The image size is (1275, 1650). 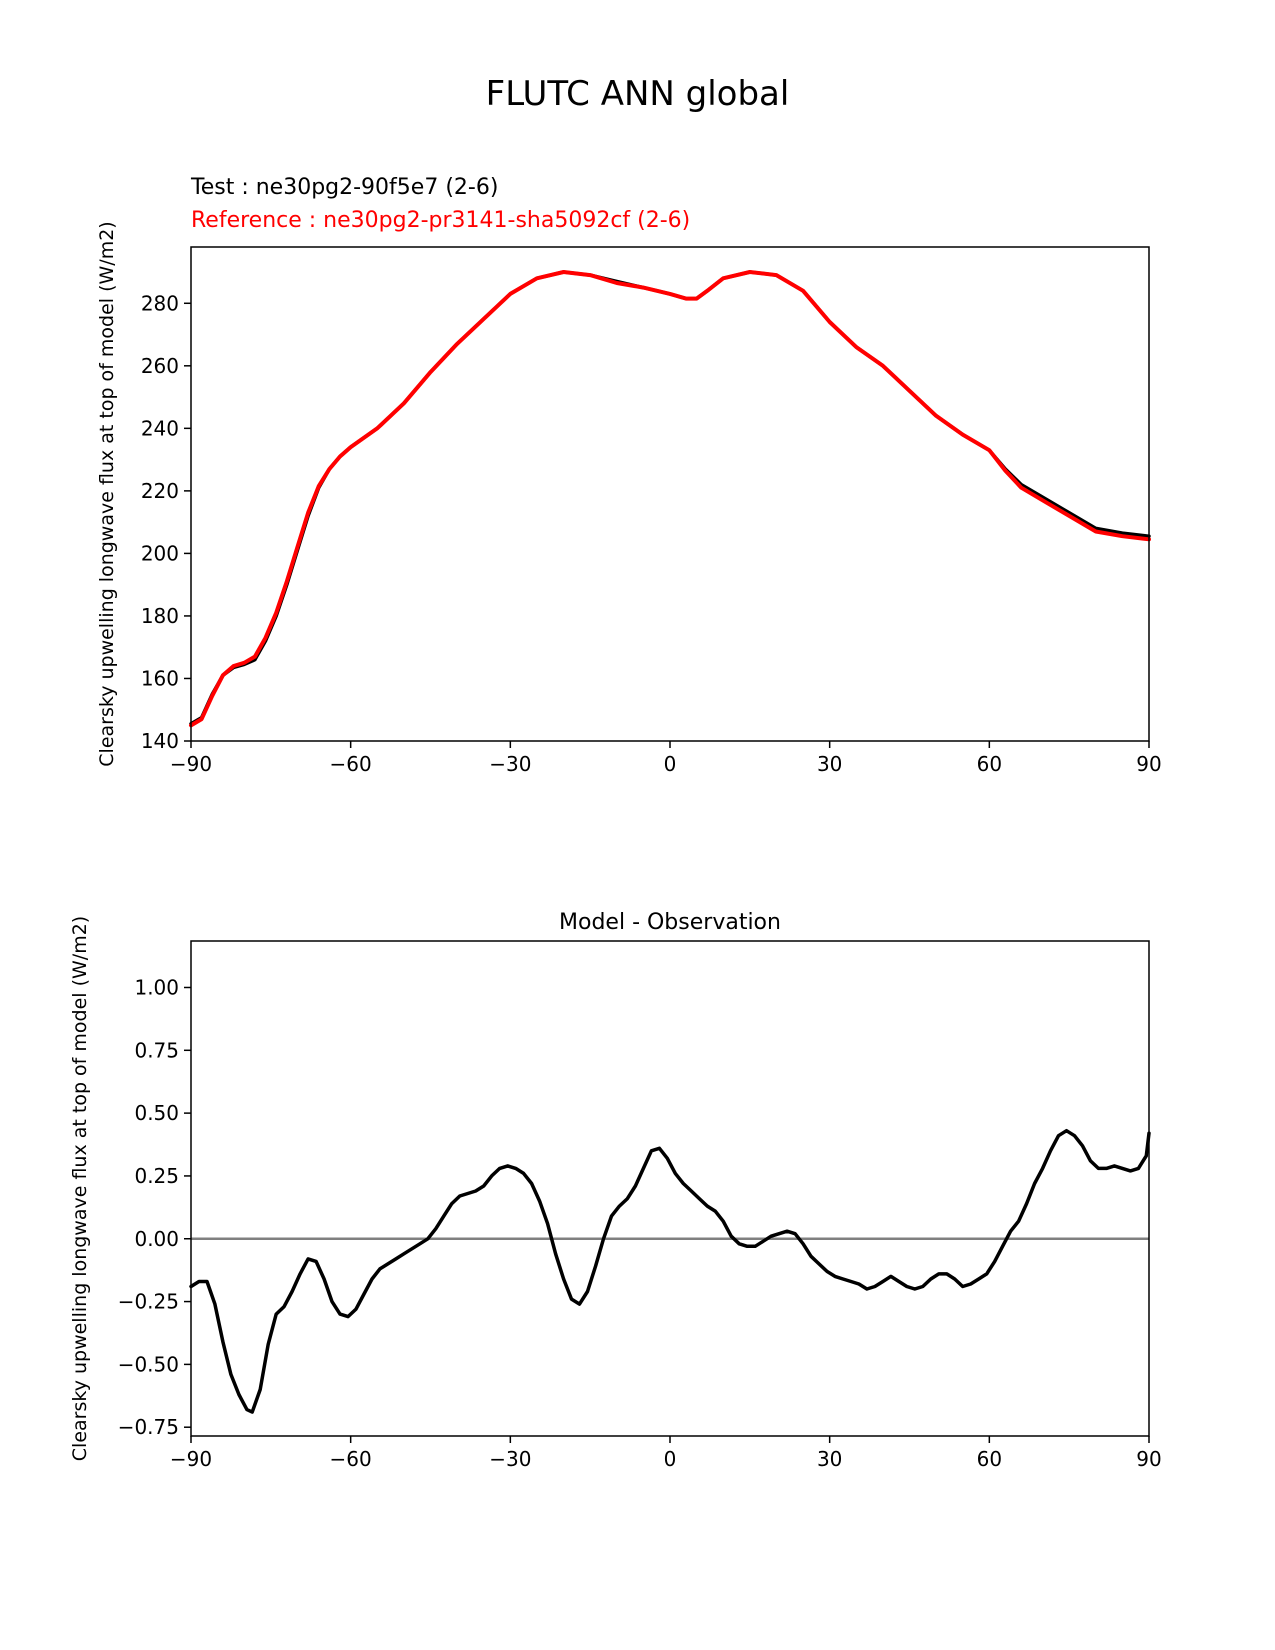 What do you see at coordinates (510, 1459) in the screenshot?
I see `bottom-x-tick-label: −30` at bounding box center [510, 1459].